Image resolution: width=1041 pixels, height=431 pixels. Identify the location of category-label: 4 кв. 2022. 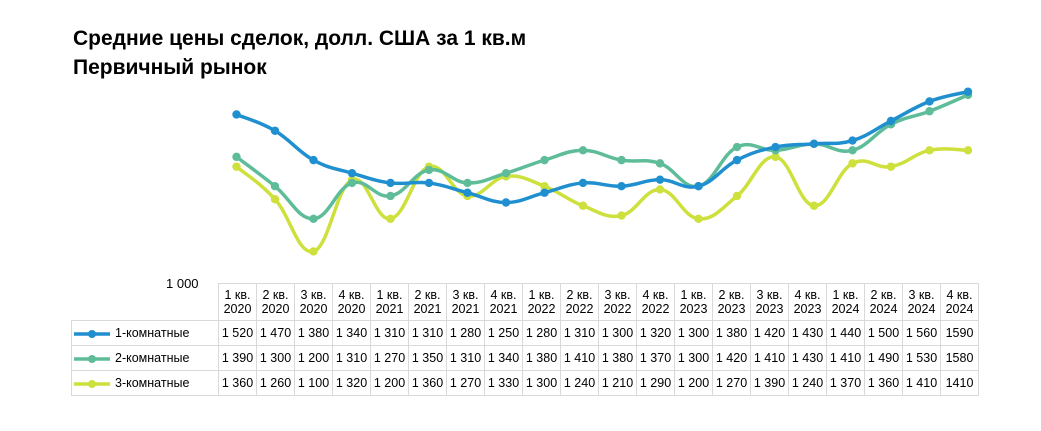
(655, 302).